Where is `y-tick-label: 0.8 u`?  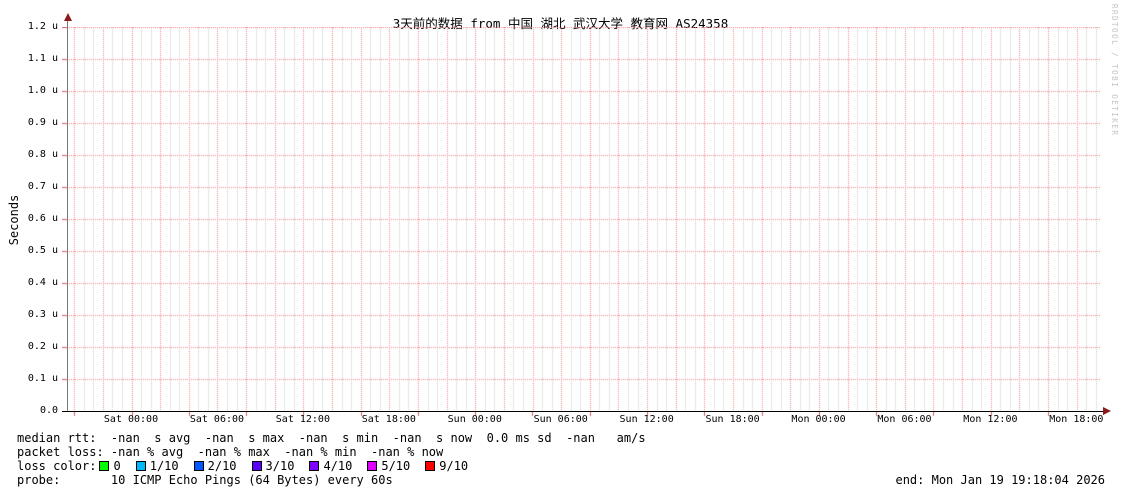 y-tick-label: 0.8 u is located at coordinates (42, 154).